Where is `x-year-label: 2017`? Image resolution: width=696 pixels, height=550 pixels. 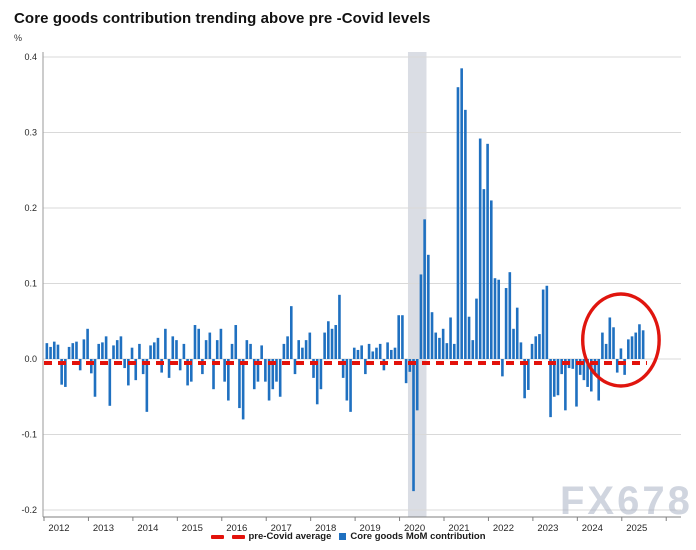
x-year-label: 2017 is located at coordinates (281, 528).